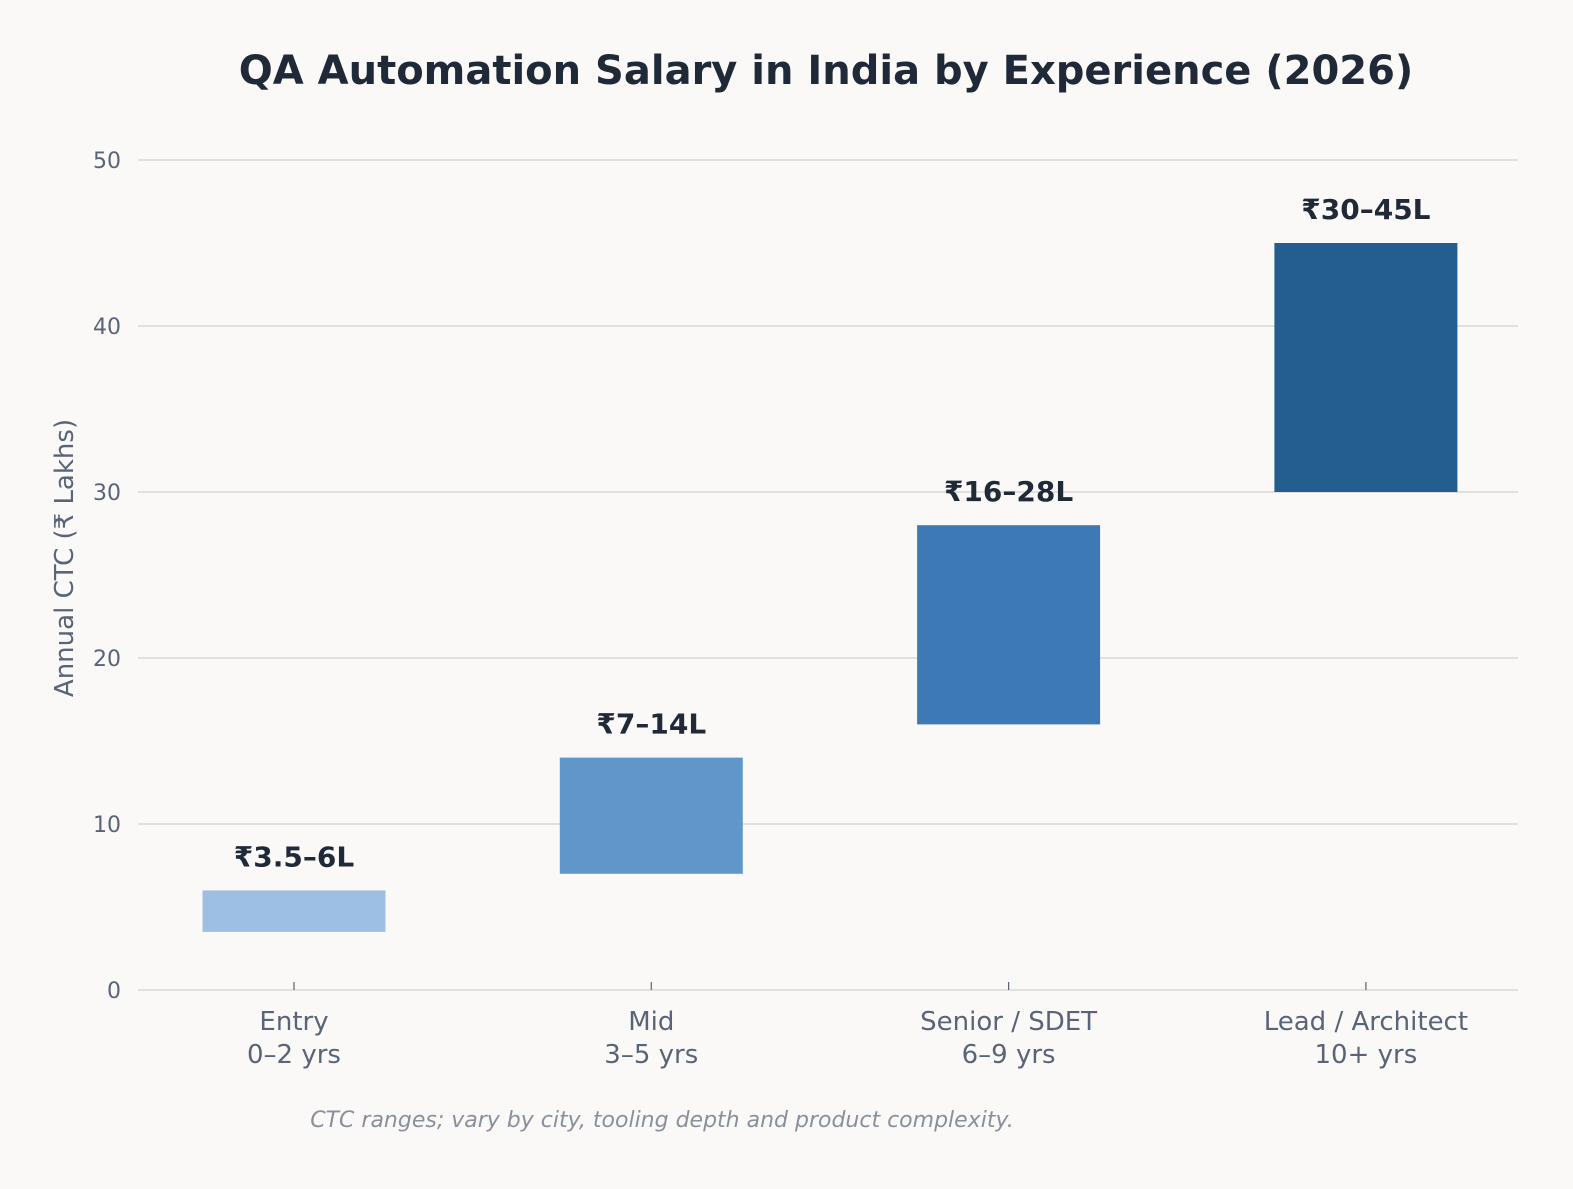  I want to click on x-tick-label-1: Mid, so click(651, 1022).